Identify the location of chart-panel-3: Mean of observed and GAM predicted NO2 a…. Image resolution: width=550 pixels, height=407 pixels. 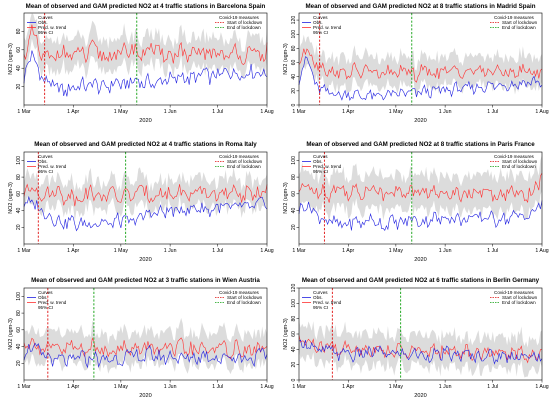
(141, 202).